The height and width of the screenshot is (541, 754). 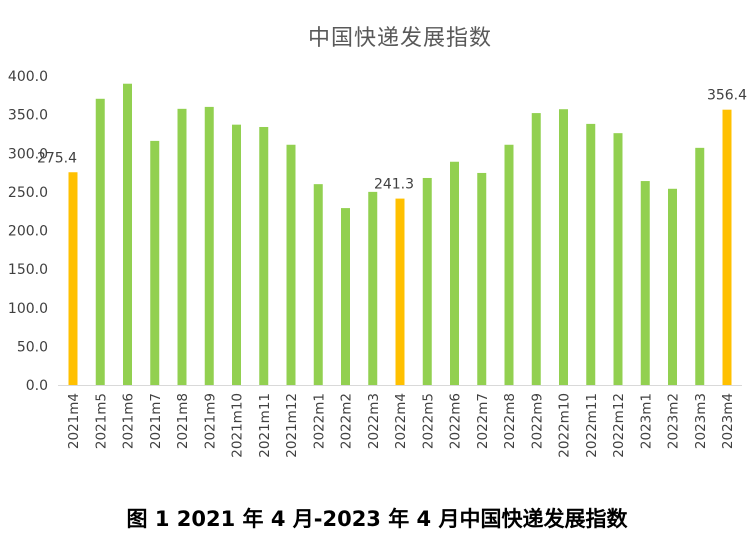 I want to click on bar-2022m2, so click(x=345, y=296).